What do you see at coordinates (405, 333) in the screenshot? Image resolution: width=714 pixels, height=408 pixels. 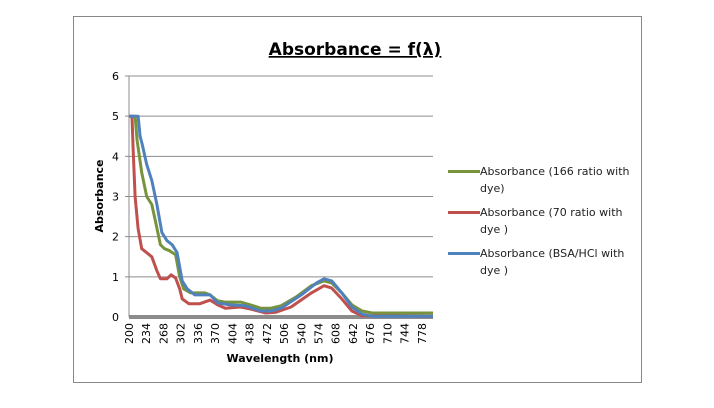 I see `x-tick-label: 744` at bounding box center [405, 333].